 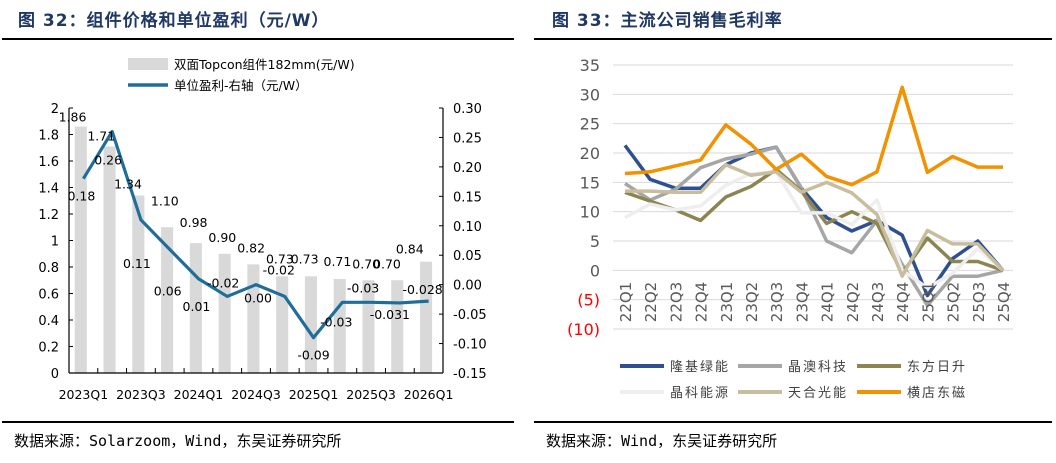 What do you see at coordinates (467, 227) in the screenshot?
I see `right-y-tick-label: 0.10` at bounding box center [467, 227].